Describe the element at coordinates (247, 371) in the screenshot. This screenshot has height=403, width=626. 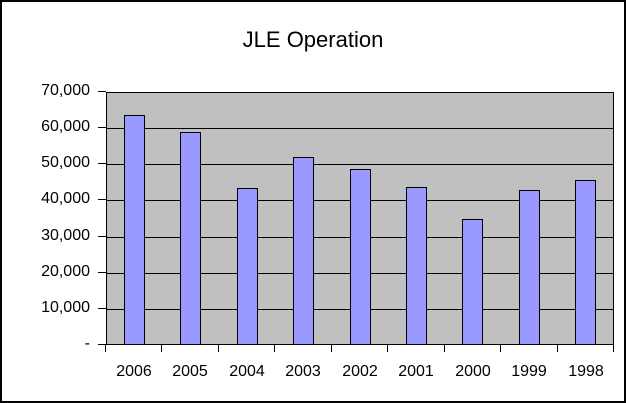
I see `x-axis-tick-label: 2004` at that location.